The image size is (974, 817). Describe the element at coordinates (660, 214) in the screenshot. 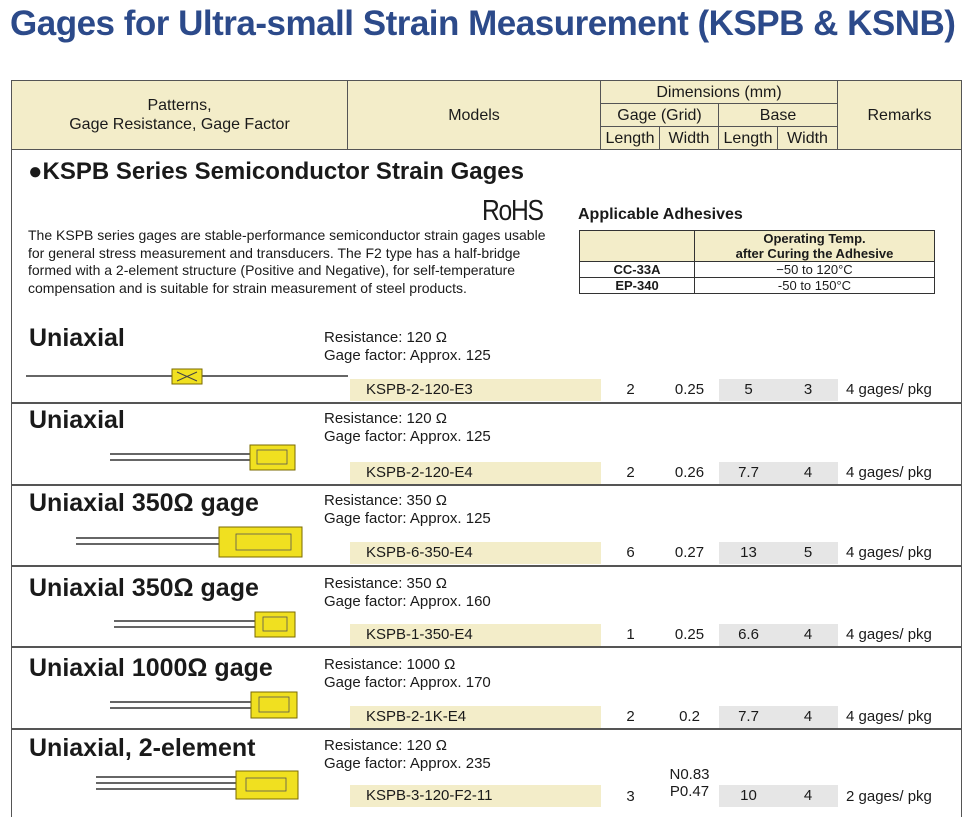

I see `adhesives-title: Applicable Adhesives` at that location.